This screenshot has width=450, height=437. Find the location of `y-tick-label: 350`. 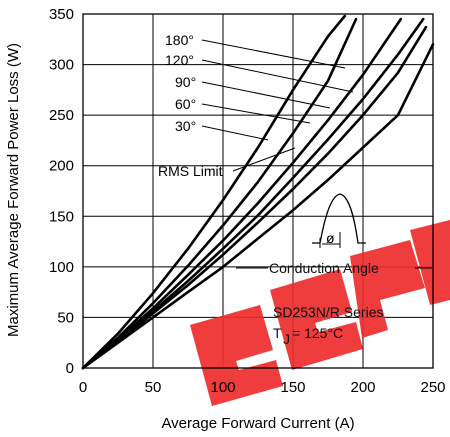

y-tick-label: 350 is located at coordinates (61, 14).